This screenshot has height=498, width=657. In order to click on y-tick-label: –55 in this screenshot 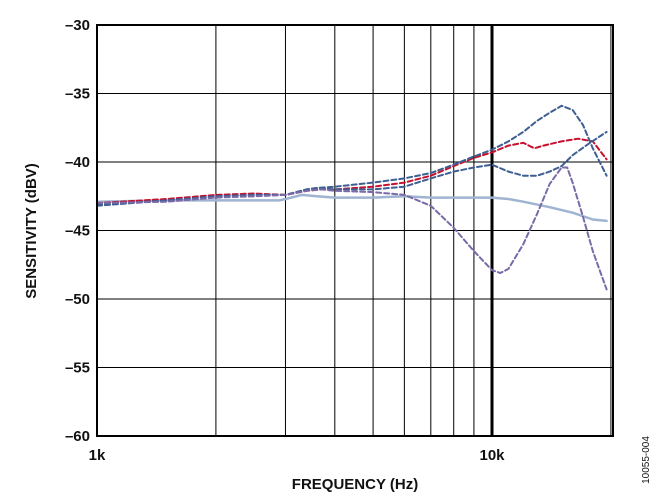, I will do `click(77, 368)`.